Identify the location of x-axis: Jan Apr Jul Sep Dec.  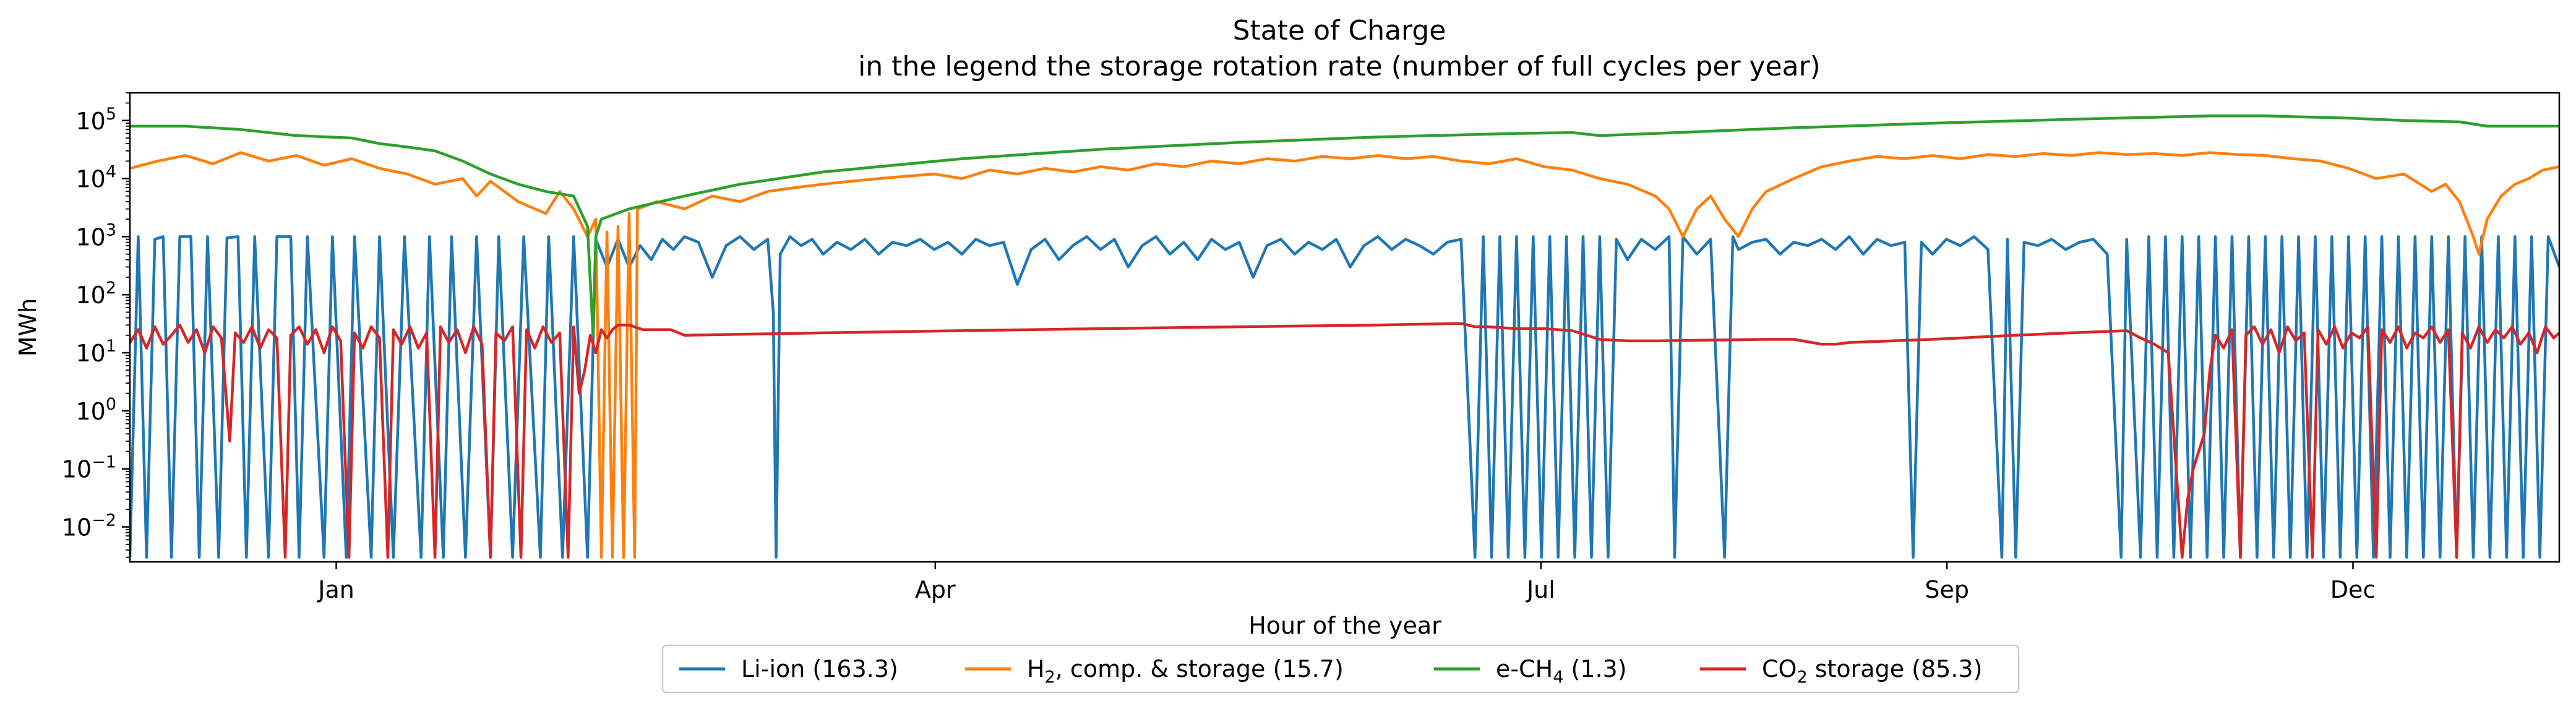
(1346, 582).